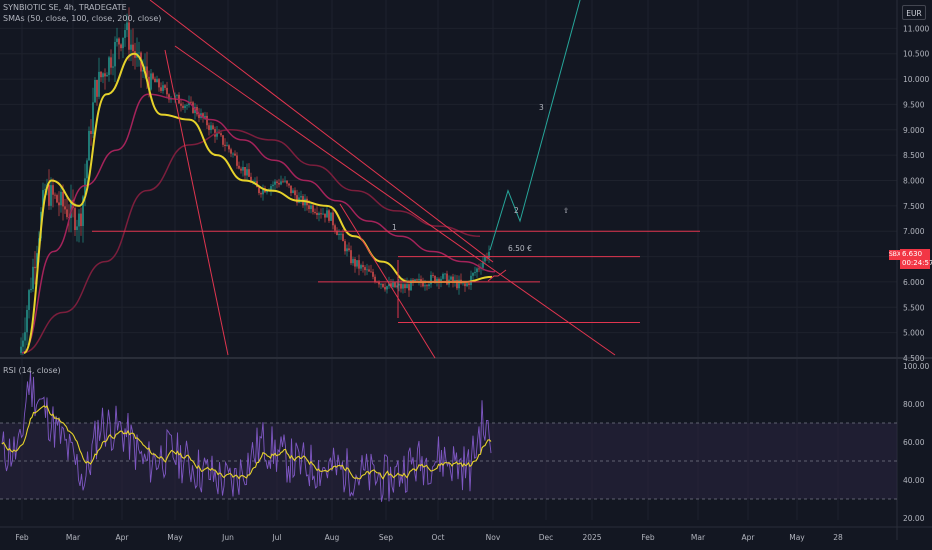 The image size is (932, 550). Describe the element at coordinates (914, 358) in the screenshot. I see `price-tick: 4.500` at that location.